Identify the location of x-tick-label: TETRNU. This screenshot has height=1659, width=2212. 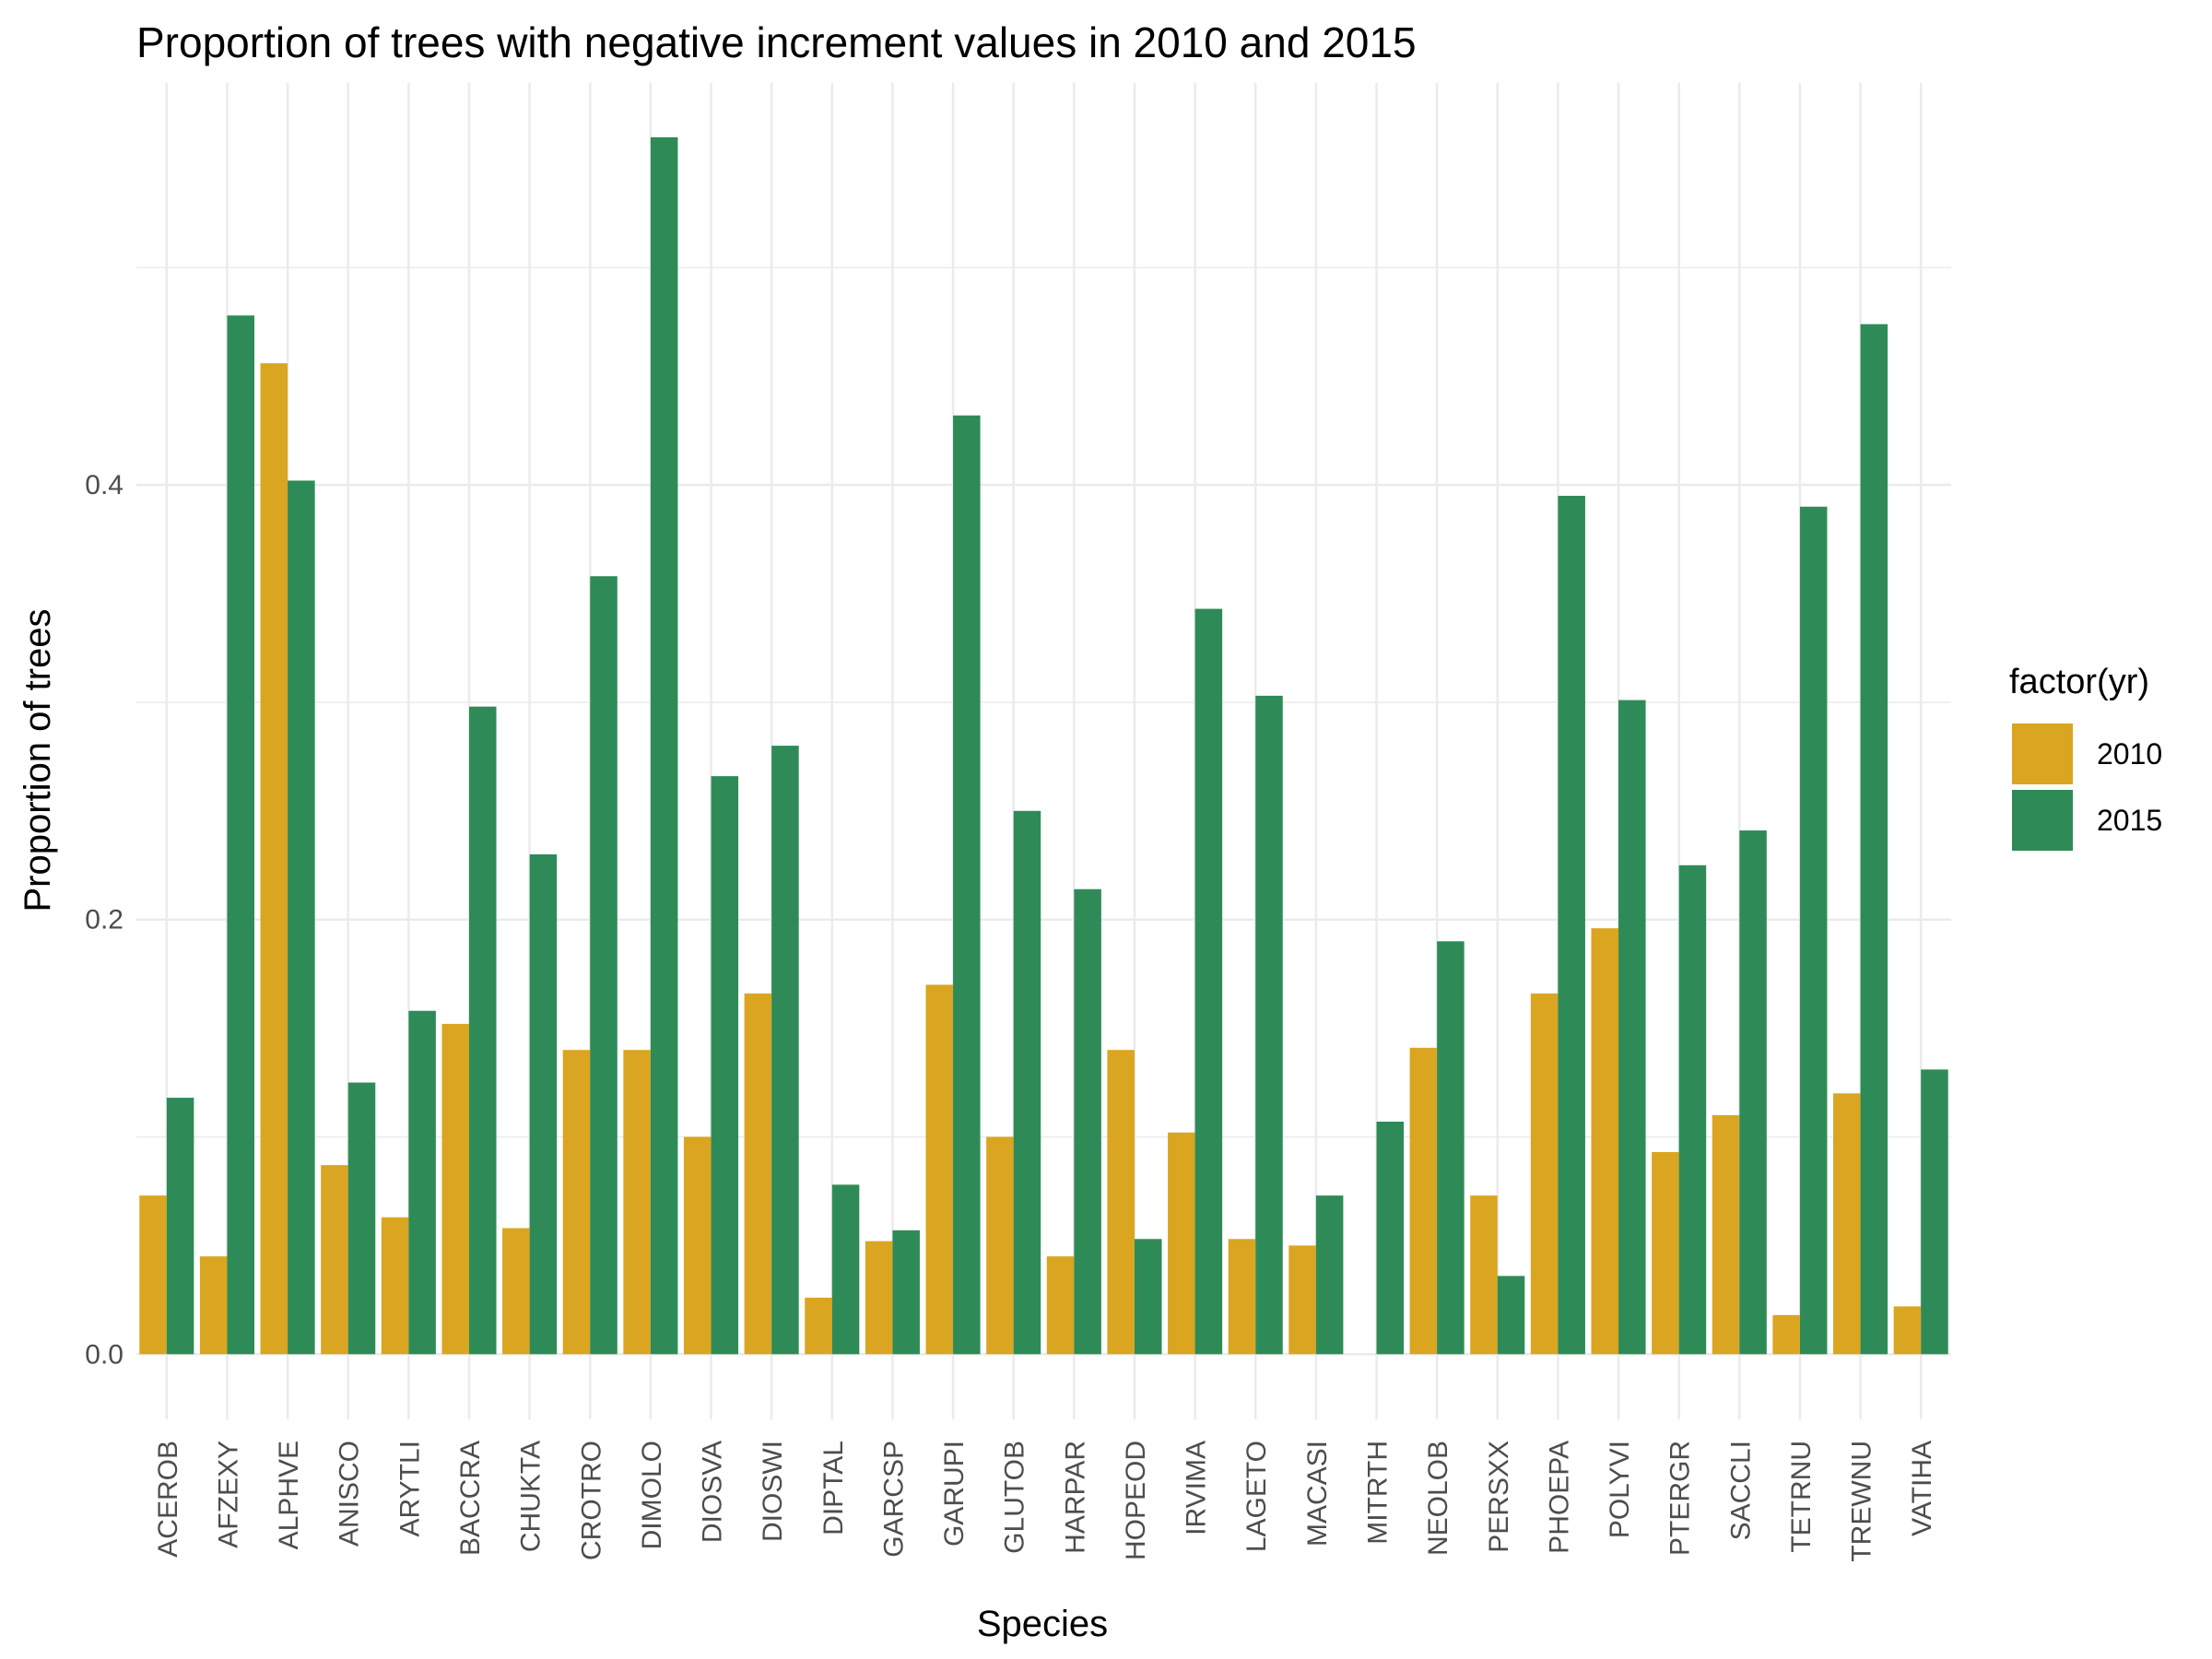
(1801, 1497).